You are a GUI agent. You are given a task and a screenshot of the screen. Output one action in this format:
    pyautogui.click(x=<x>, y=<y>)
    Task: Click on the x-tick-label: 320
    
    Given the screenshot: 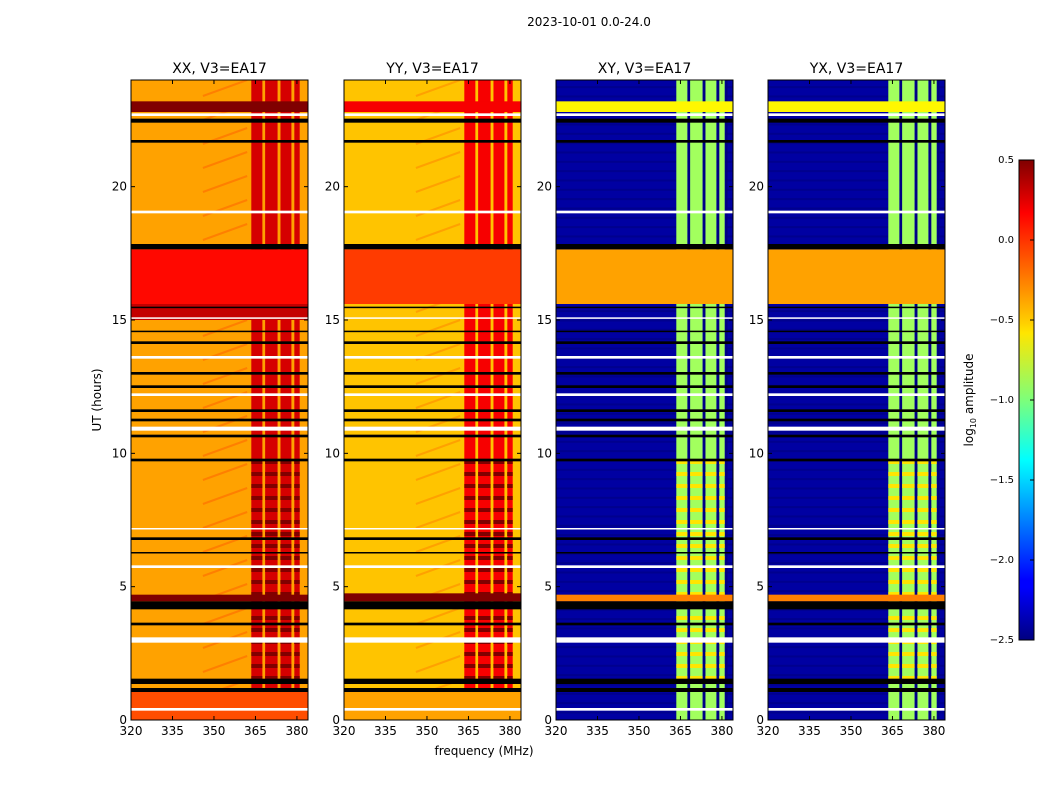 What is the action you would take?
    pyautogui.click(x=344, y=731)
    